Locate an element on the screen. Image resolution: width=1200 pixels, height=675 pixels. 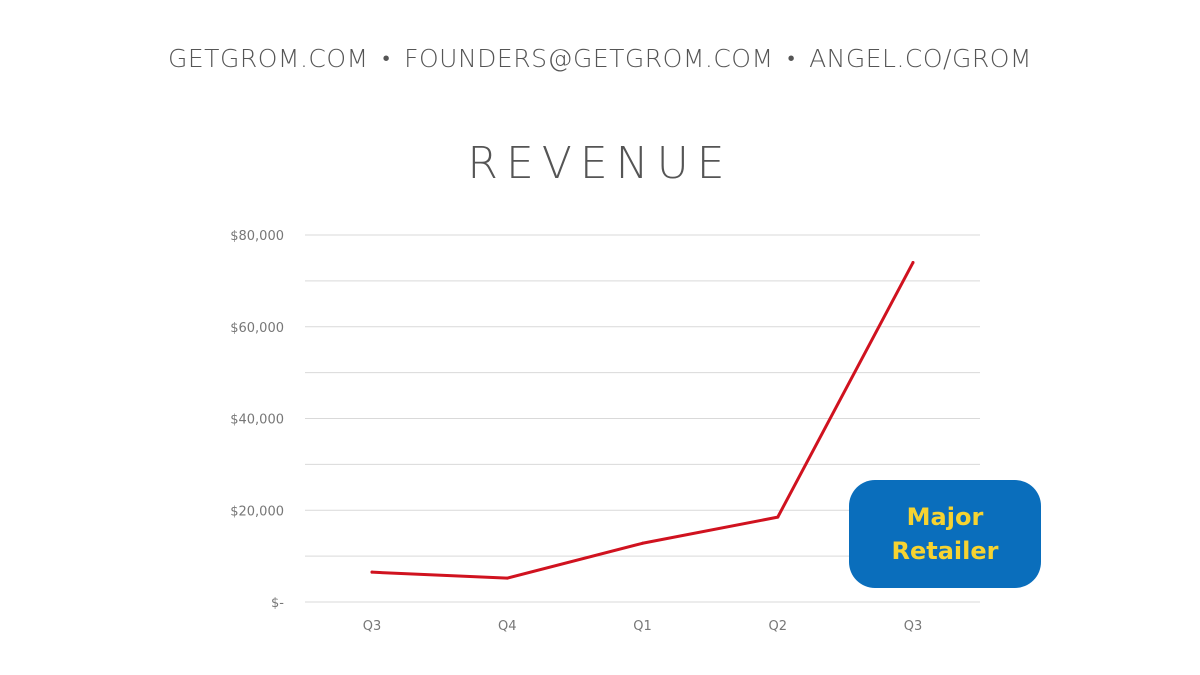
angellist-link: ANGEL.CO/GROM is located at coordinates (920, 58).